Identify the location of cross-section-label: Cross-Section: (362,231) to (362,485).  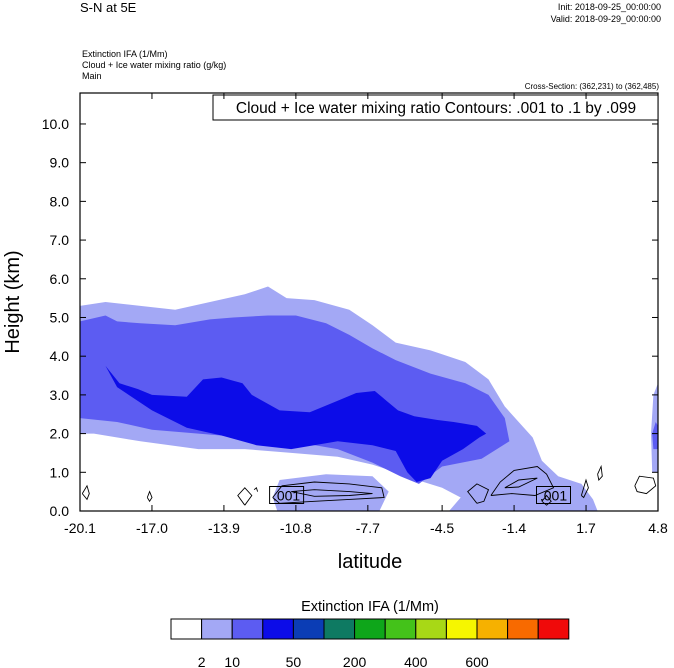
(591, 86).